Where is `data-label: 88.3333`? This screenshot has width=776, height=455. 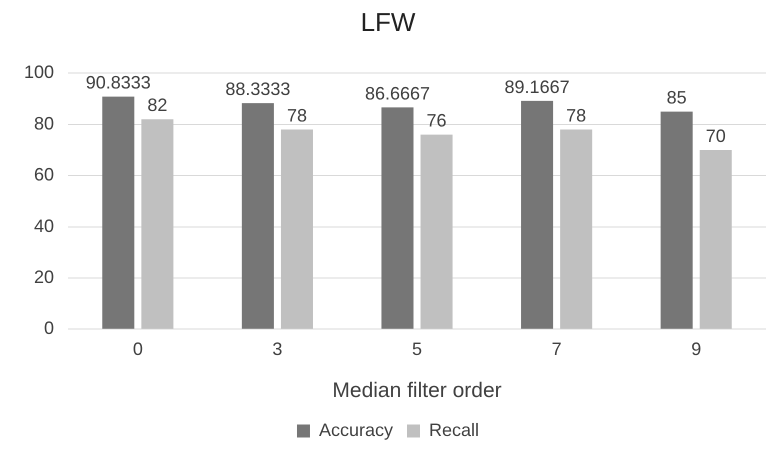
data-label: 88.3333 is located at coordinates (257, 89).